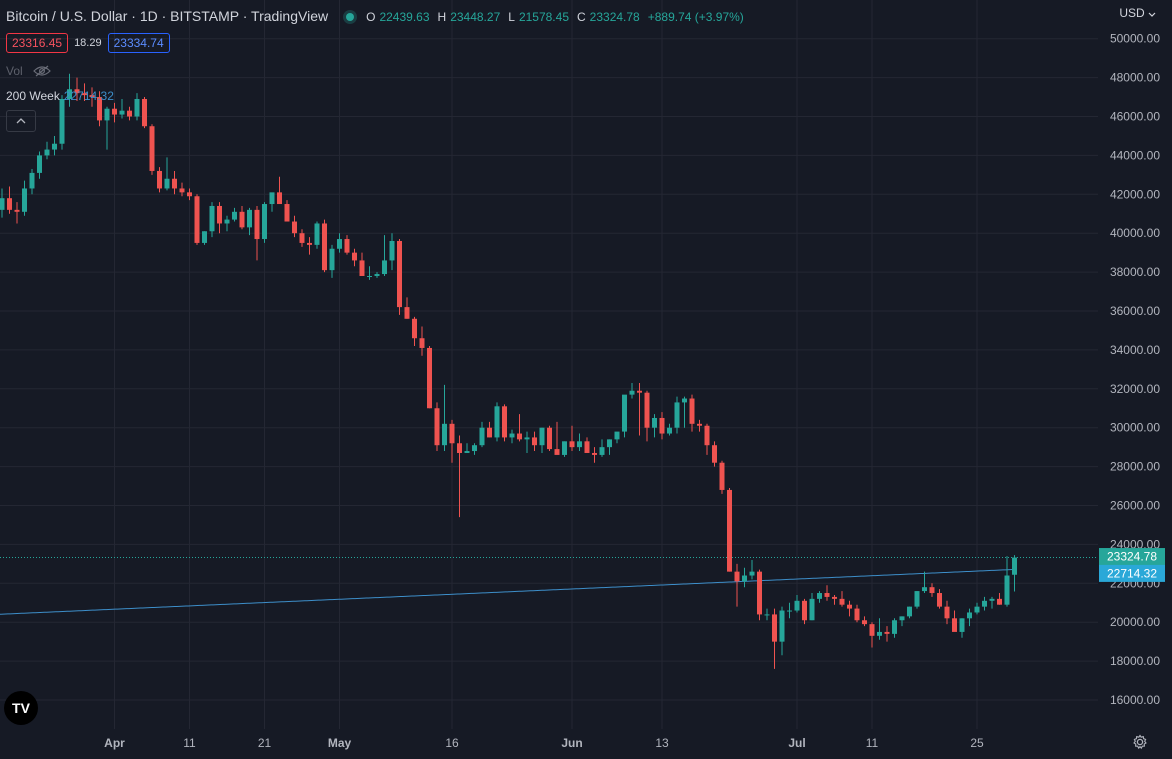  Describe the element at coordinates (475, 17) in the screenshot. I see `high-value: 23448.27` at that location.